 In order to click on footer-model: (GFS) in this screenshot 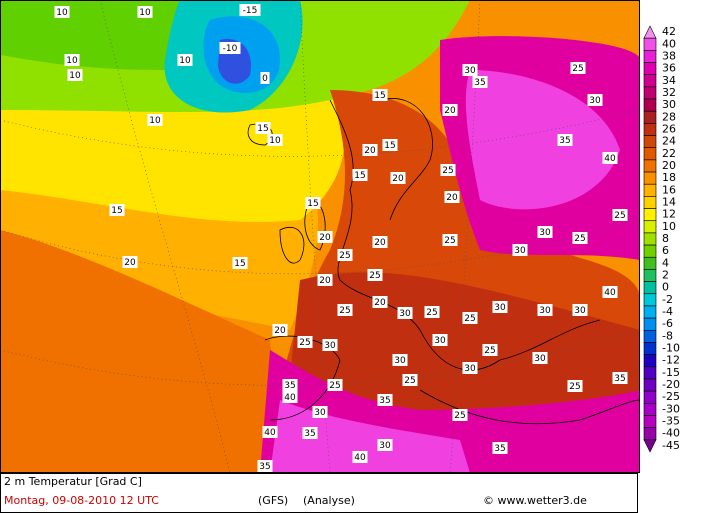, I will do `click(273, 500)`.